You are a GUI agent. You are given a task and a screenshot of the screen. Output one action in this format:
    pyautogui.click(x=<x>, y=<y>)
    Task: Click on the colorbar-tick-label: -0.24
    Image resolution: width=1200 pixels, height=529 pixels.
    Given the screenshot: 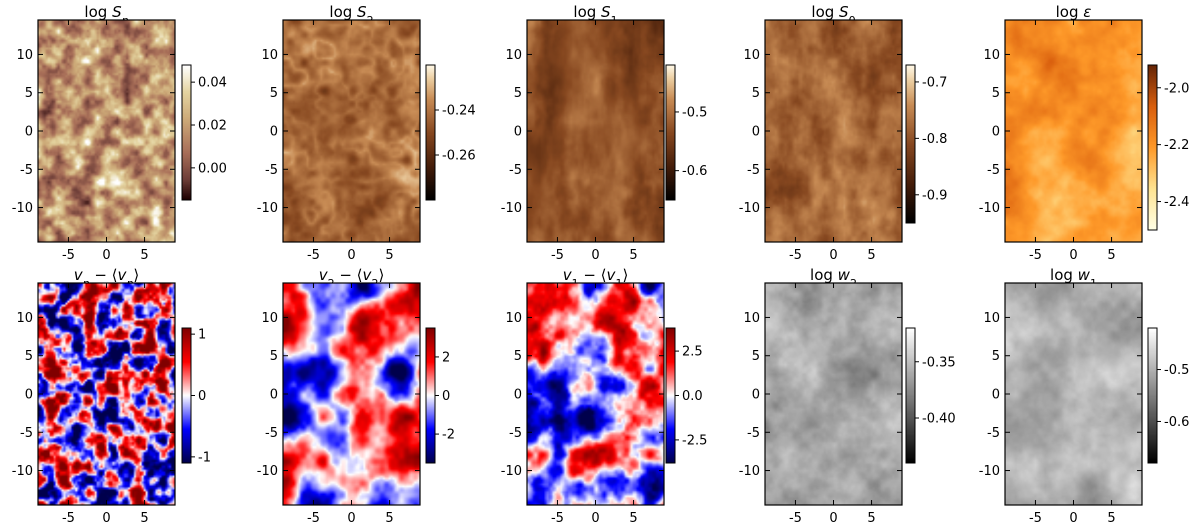 What is the action you would take?
    pyautogui.click(x=459, y=111)
    